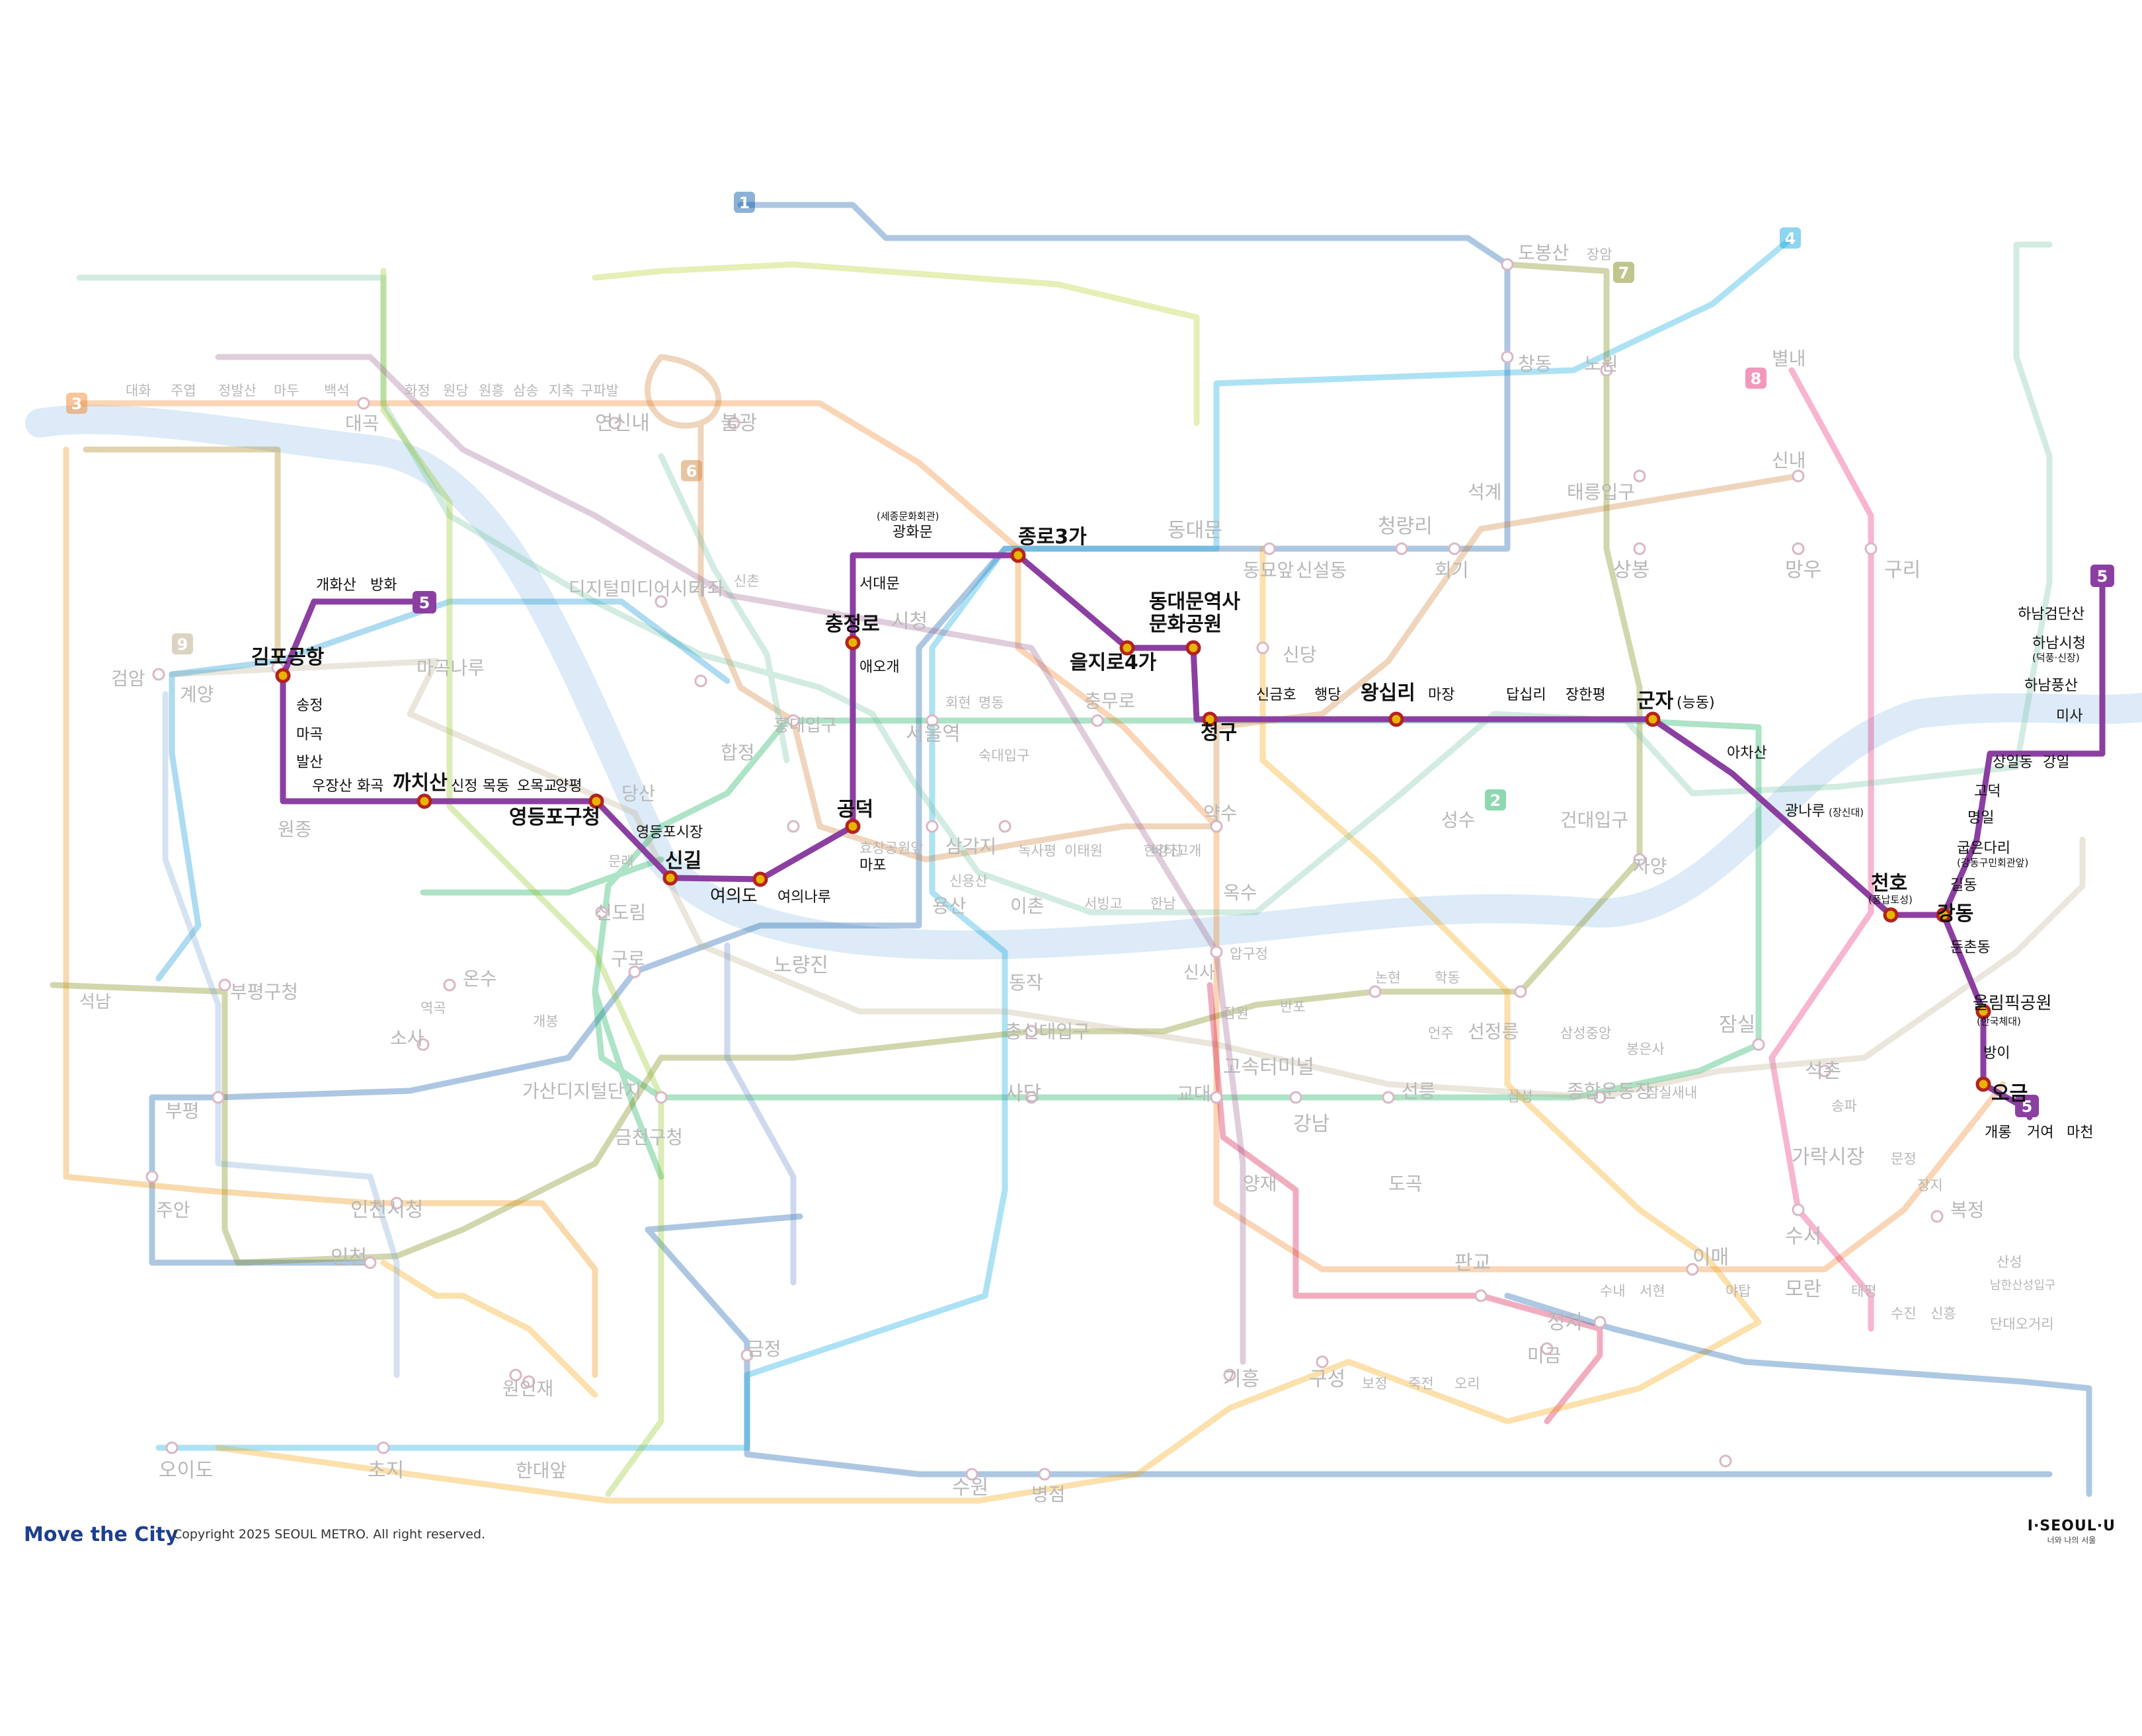 The width and height of the screenshot is (2142, 1736). What do you see at coordinates (1210, 719) in the screenshot?
I see `station-cheonggu` at bounding box center [1210, 719].